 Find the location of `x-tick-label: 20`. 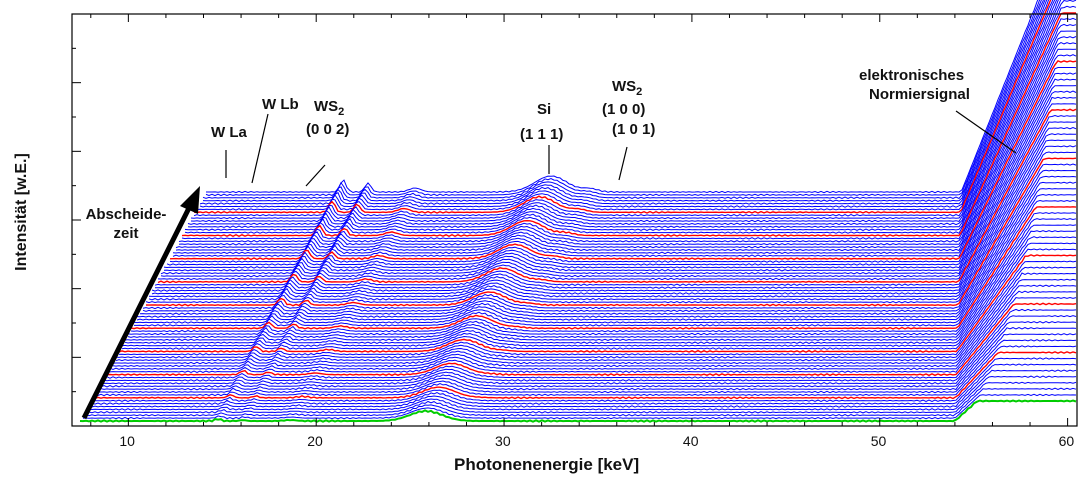

x-tick-label: 20 is located at coordinates (315, 441).